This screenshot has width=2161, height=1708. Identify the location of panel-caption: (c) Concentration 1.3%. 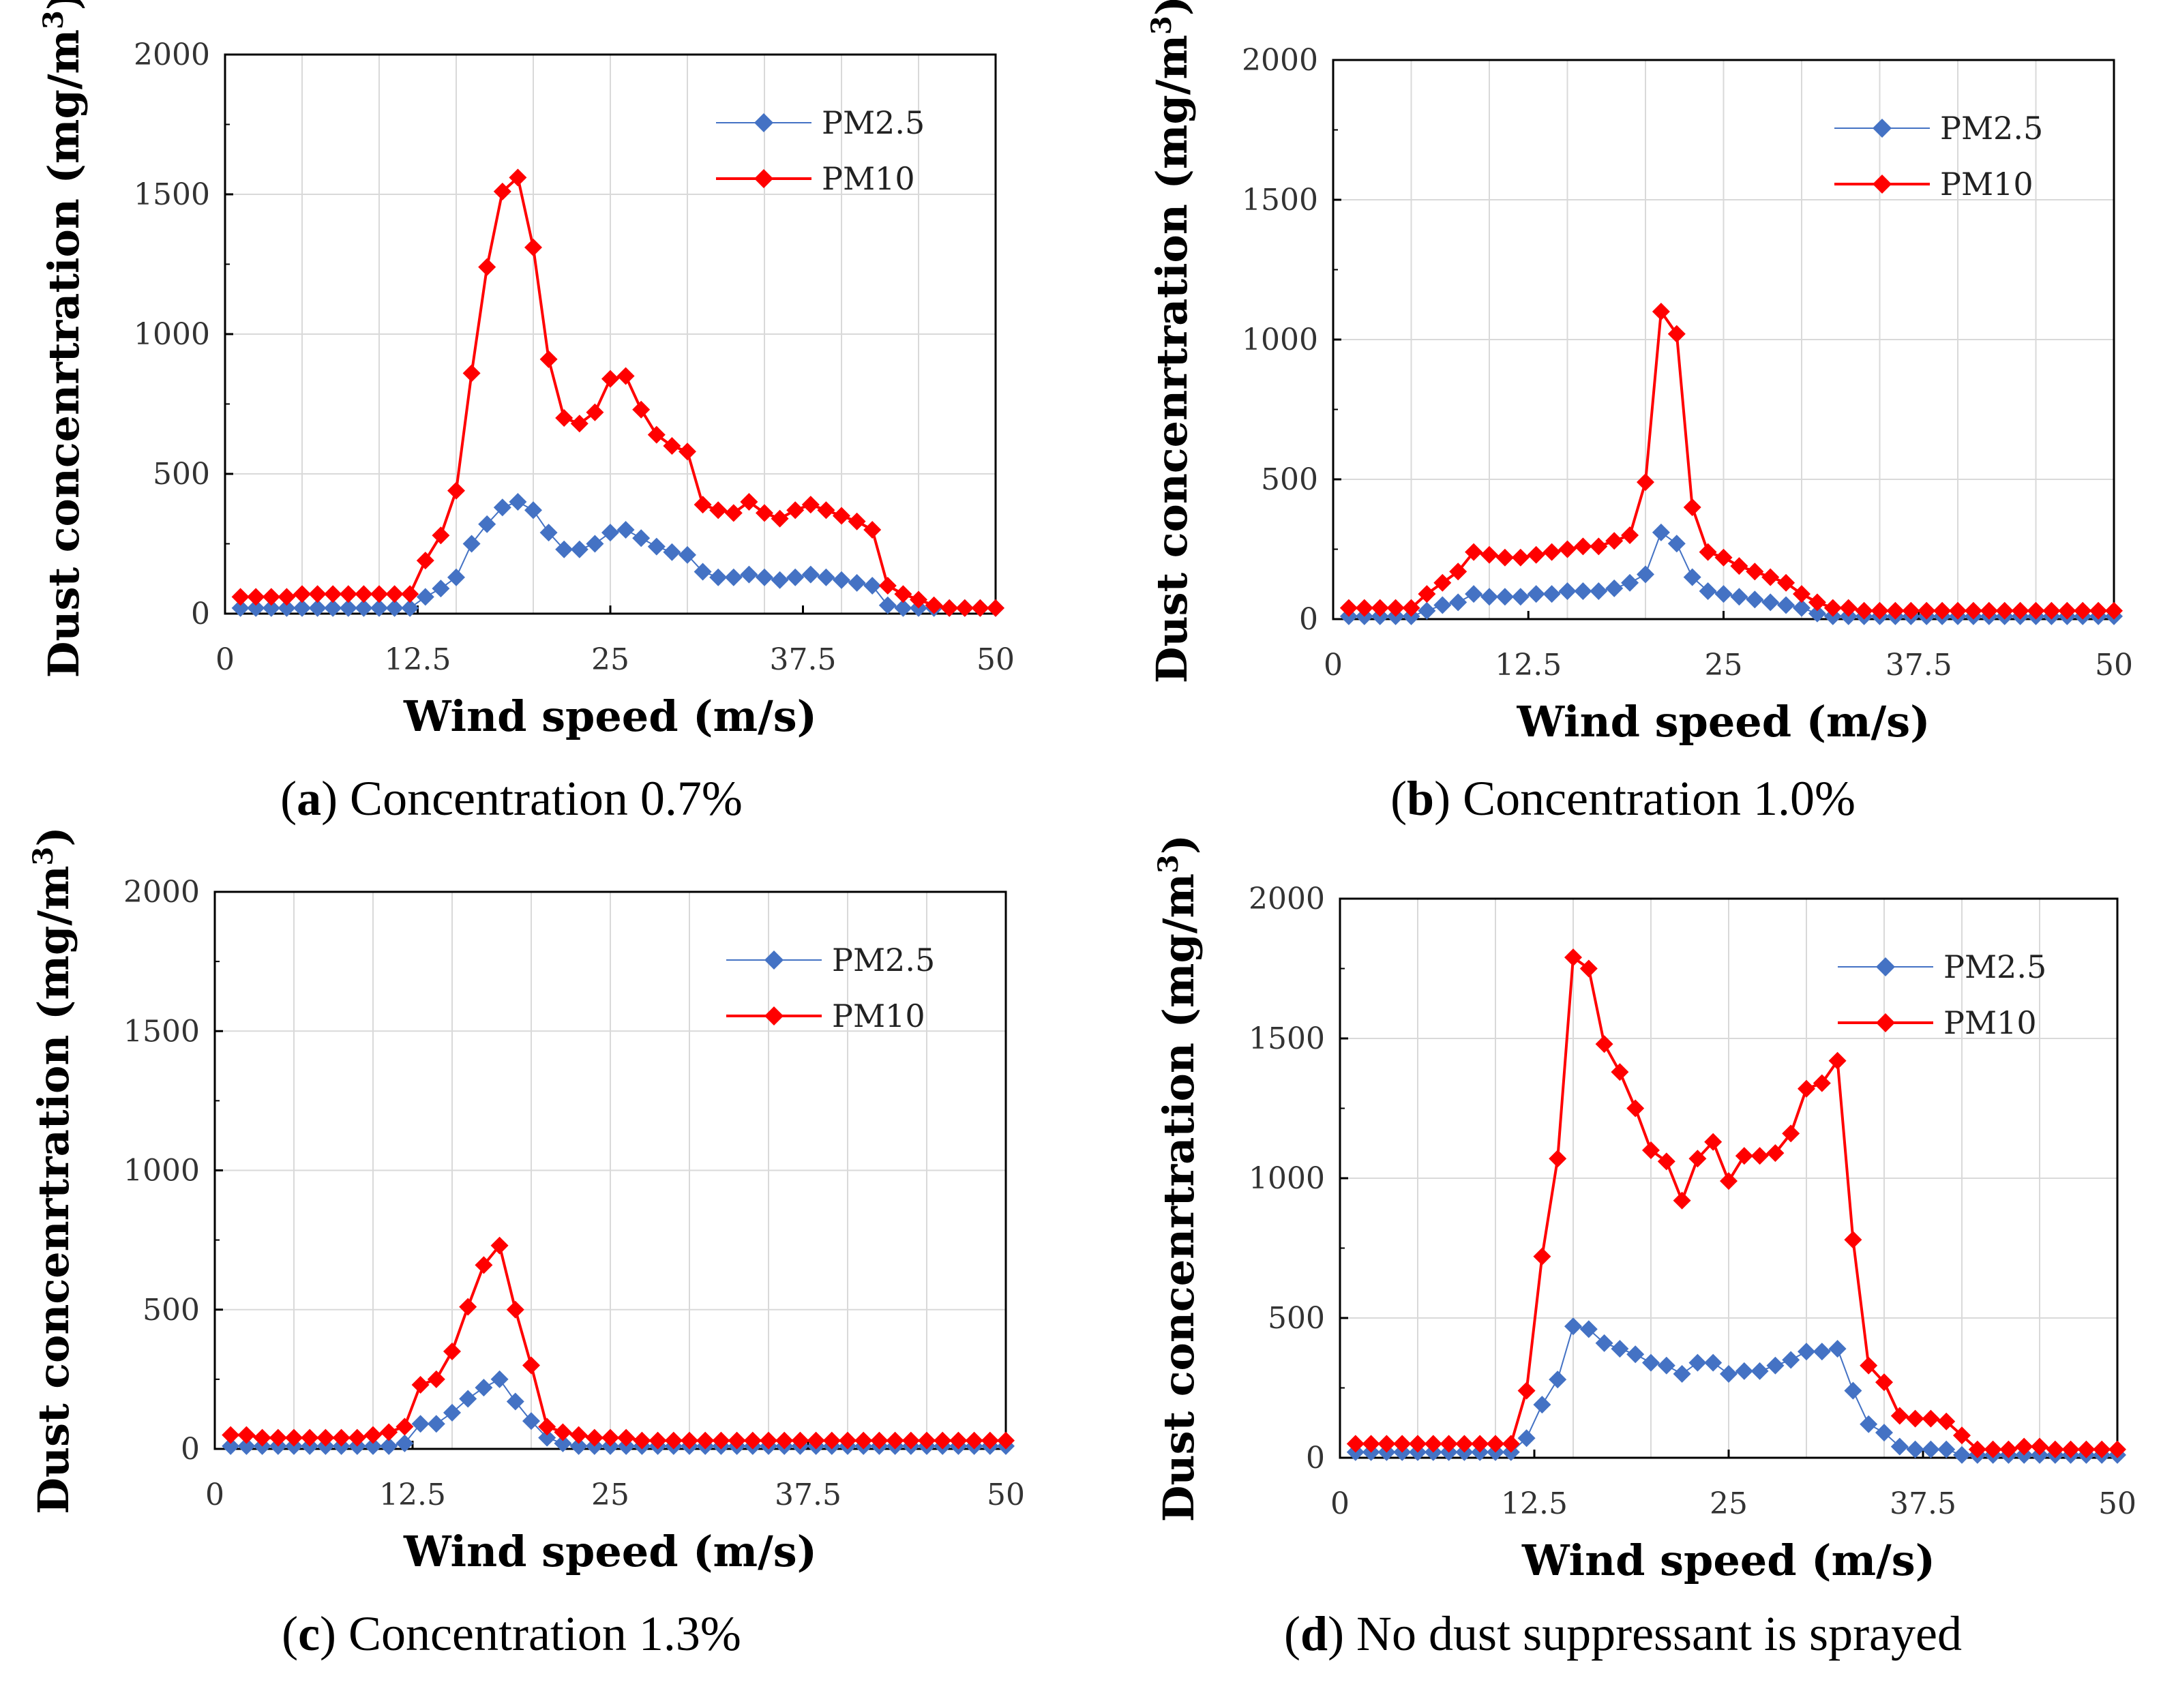
(511, 1633).